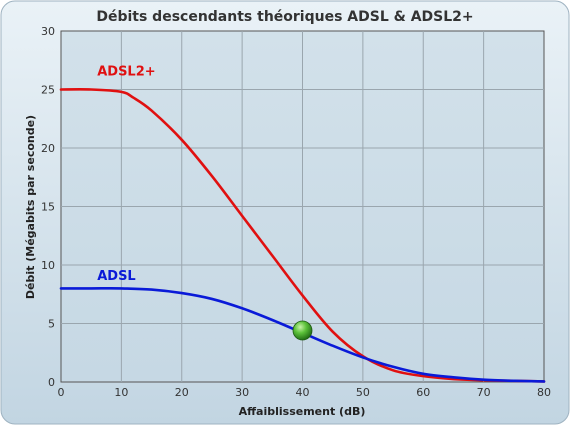 This screenshot has height=425, width=570. What do you see at coordinates (48, 31) in the screenshot?
I see `y-tick-label: 30` at bounding box center [48, 31].